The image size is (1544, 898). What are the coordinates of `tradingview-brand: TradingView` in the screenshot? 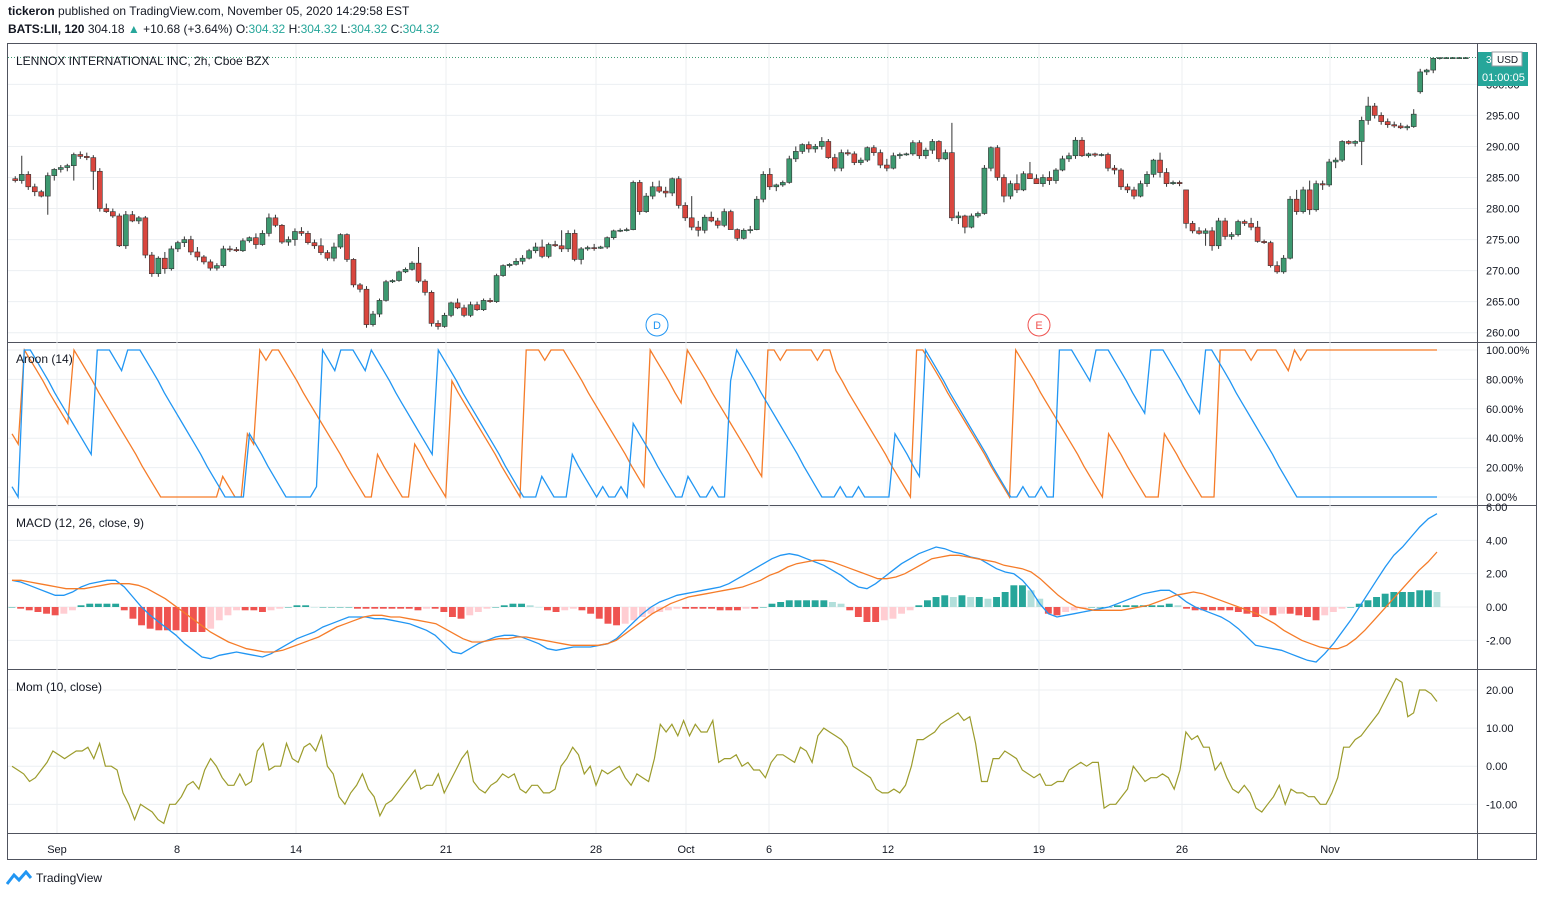 It's located at (69, 878).